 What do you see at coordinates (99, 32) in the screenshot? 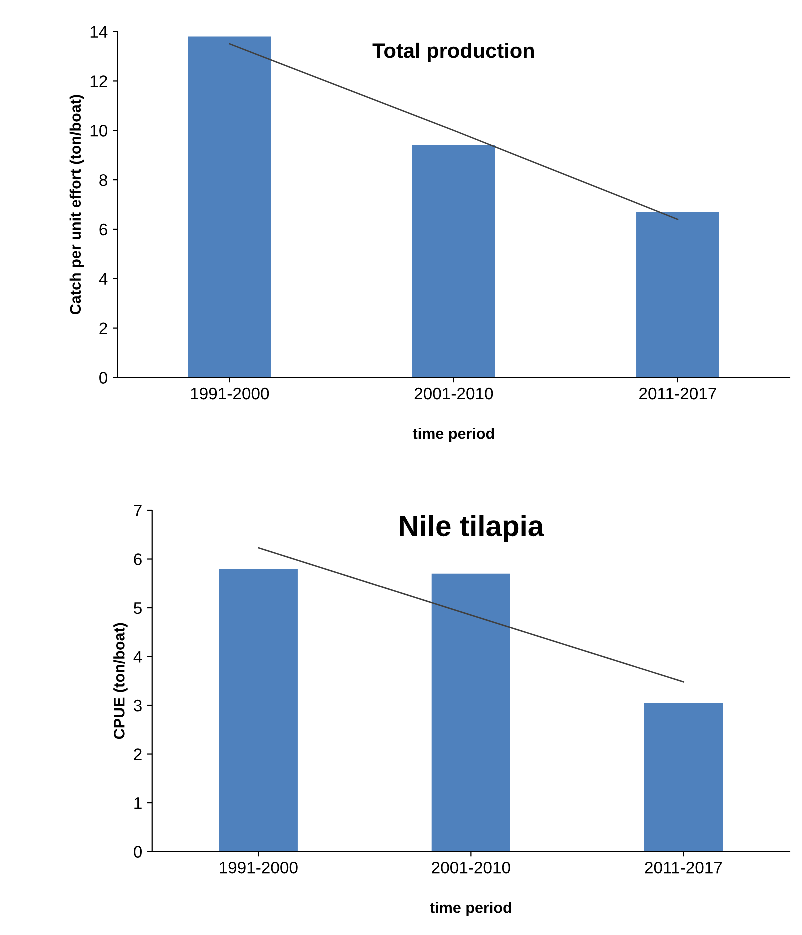
I see `y-tick-label: 14` at bounding box center [99, 32].